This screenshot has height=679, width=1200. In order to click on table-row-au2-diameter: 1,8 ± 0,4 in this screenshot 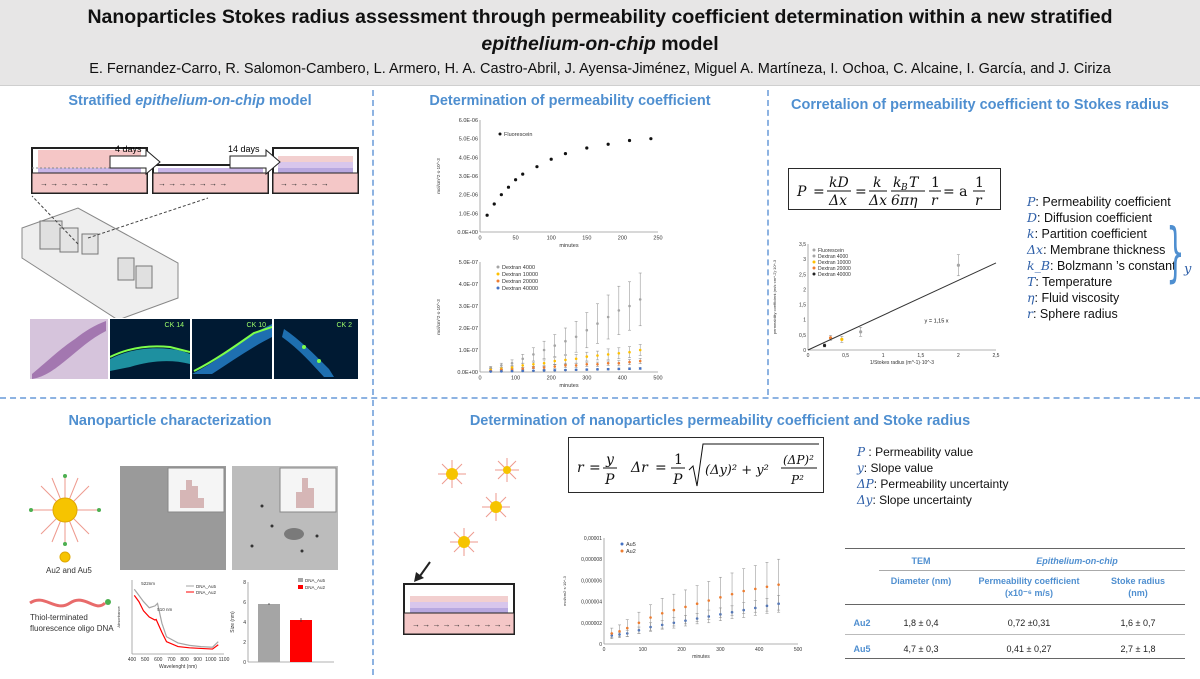, I will do `click(921, 623)`.